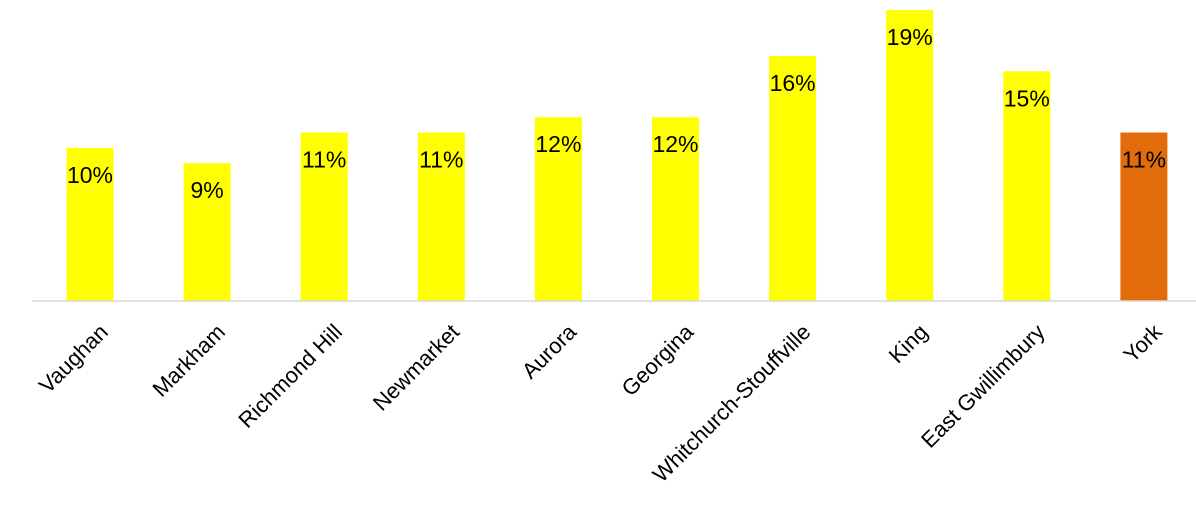 The height and width of the screenshot is (517, 1196). I want to click on data-label-richmond-hill: 11%, so click(324, 160).